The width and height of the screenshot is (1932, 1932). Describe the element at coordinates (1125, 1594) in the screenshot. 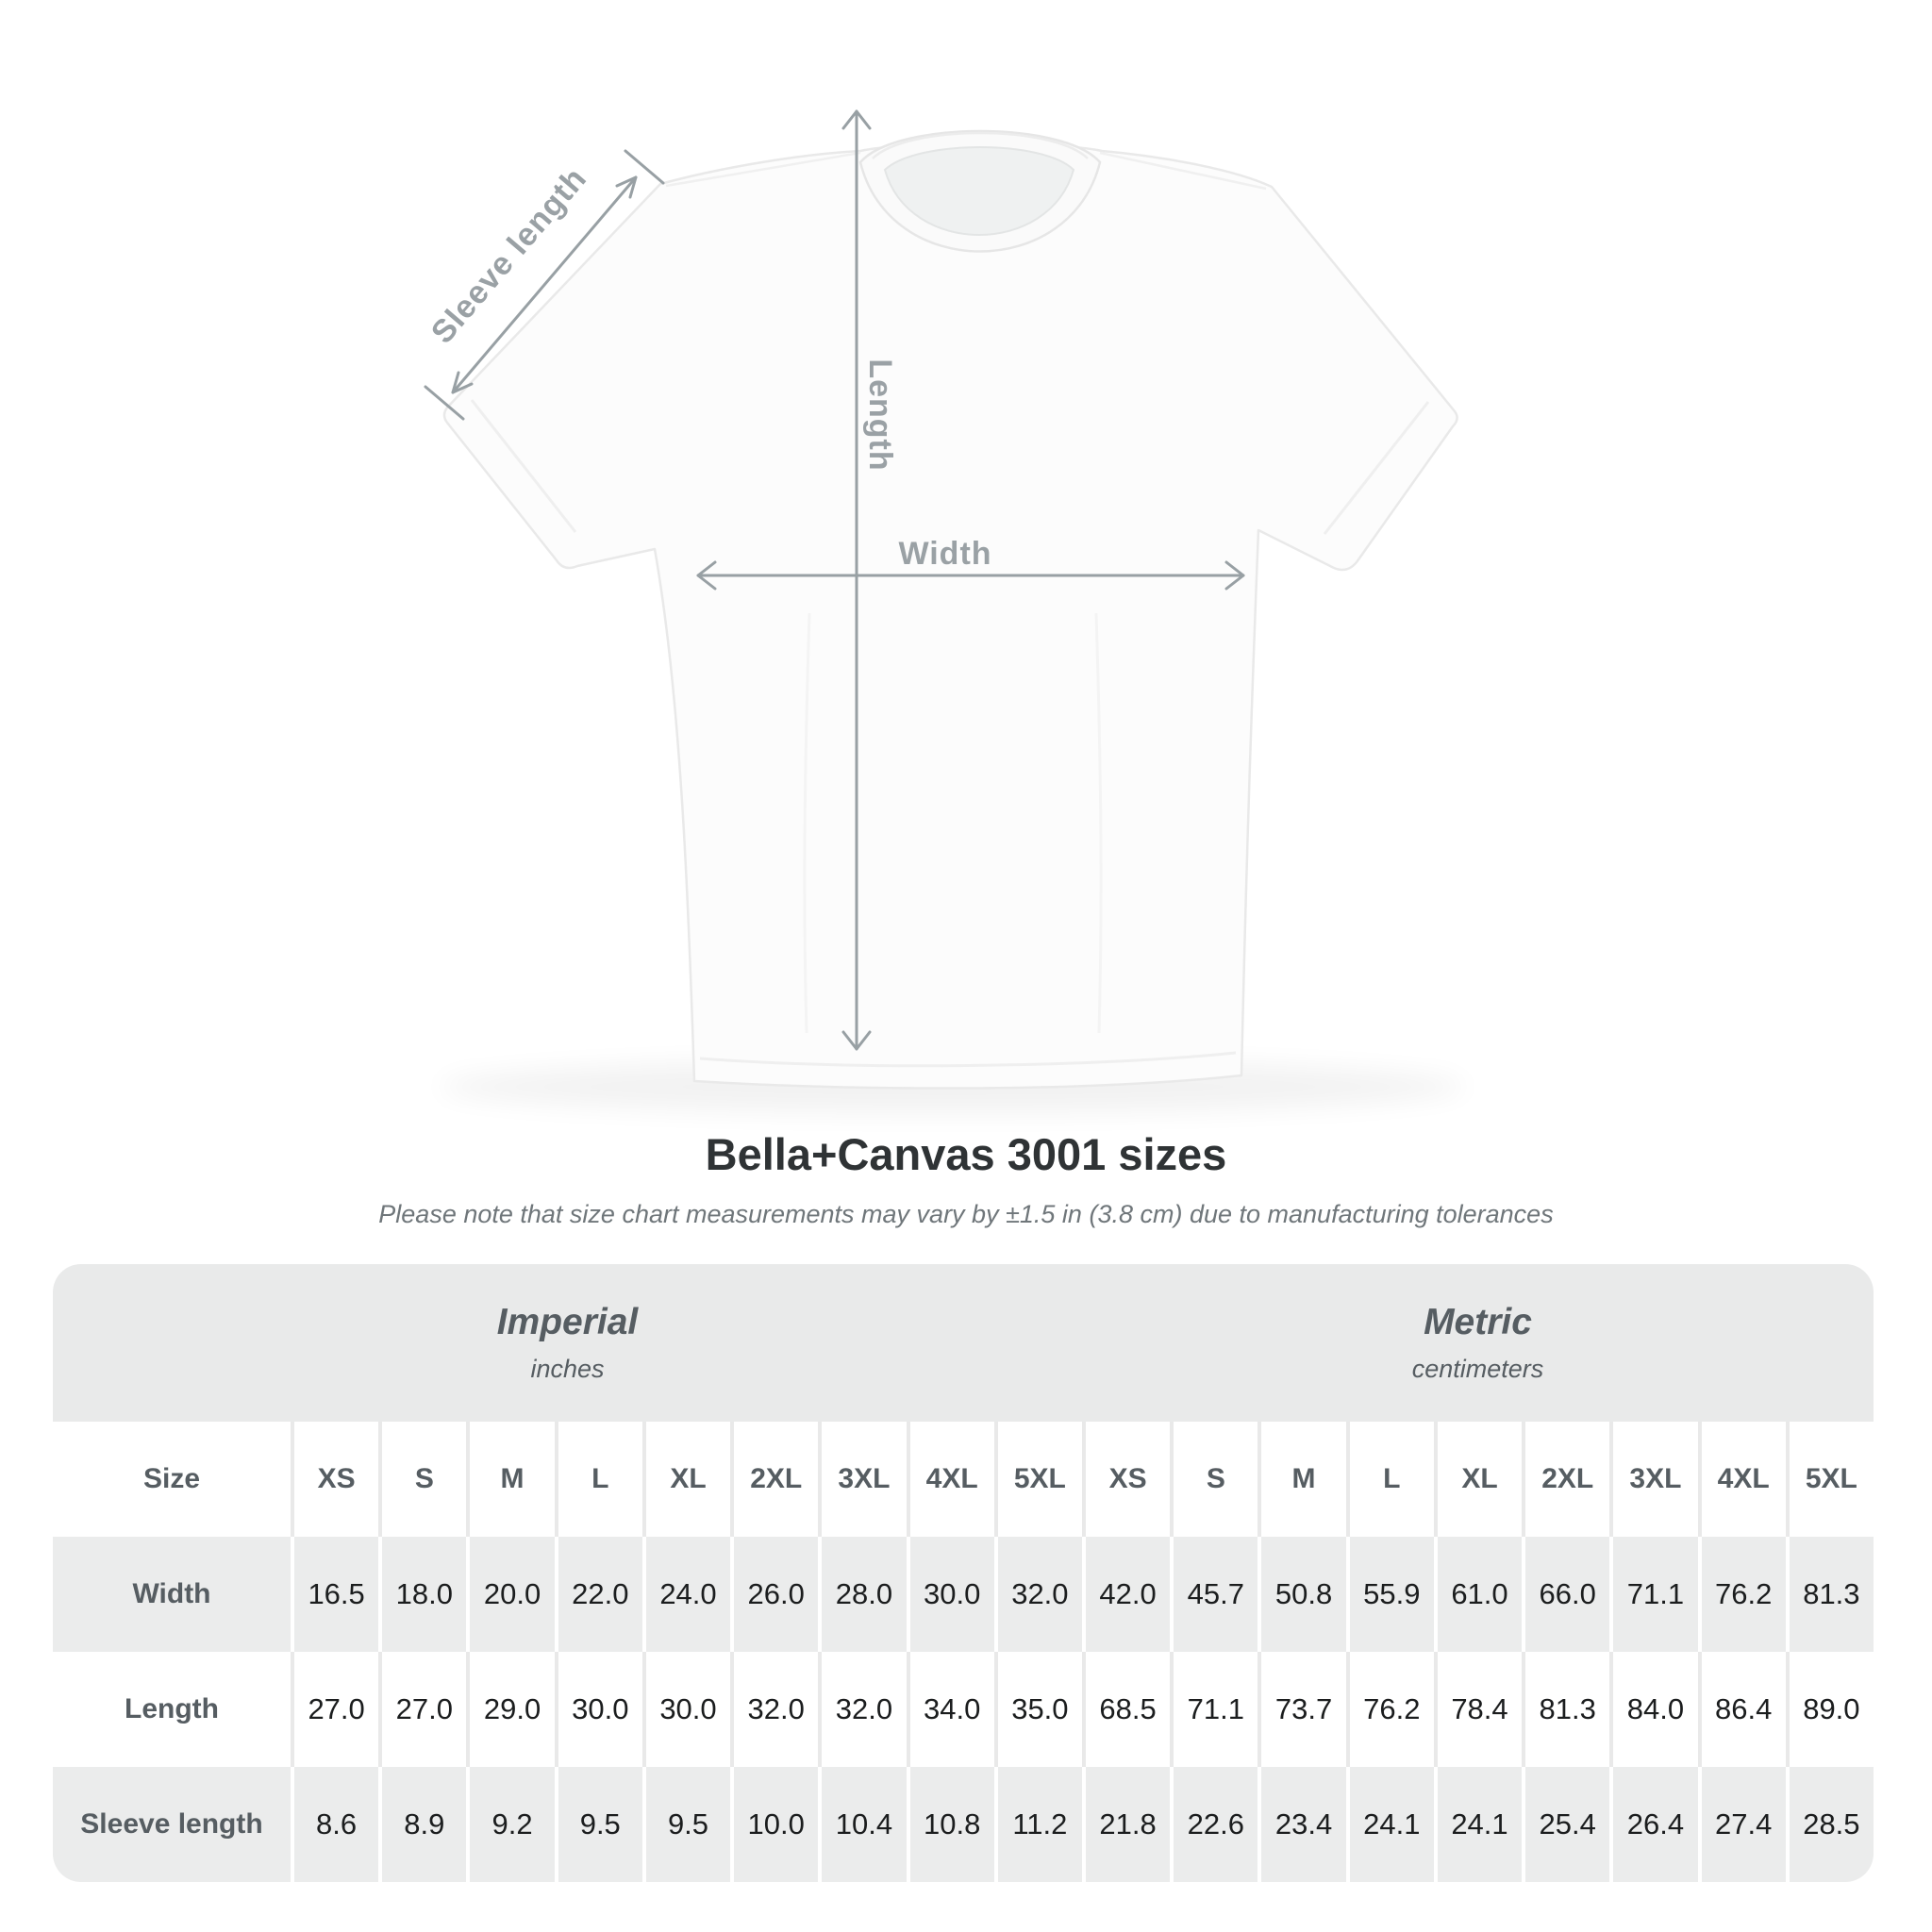

I see `table-cell: 42.0` at that location.